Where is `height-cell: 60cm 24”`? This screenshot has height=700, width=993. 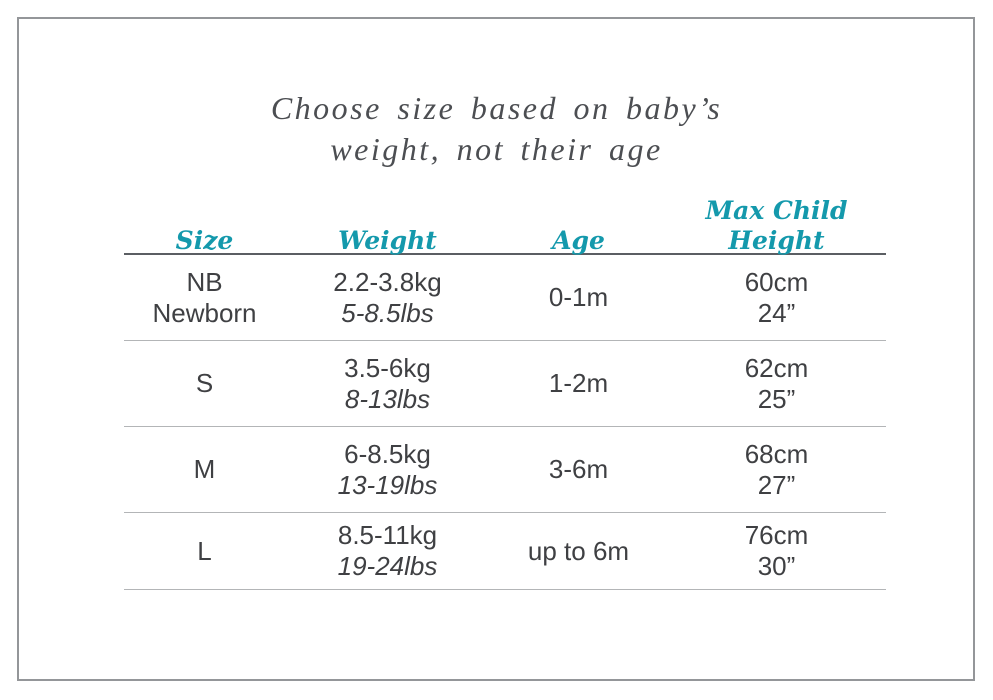
height-cell: 60cm 24” is located at coordinates (776, 297).